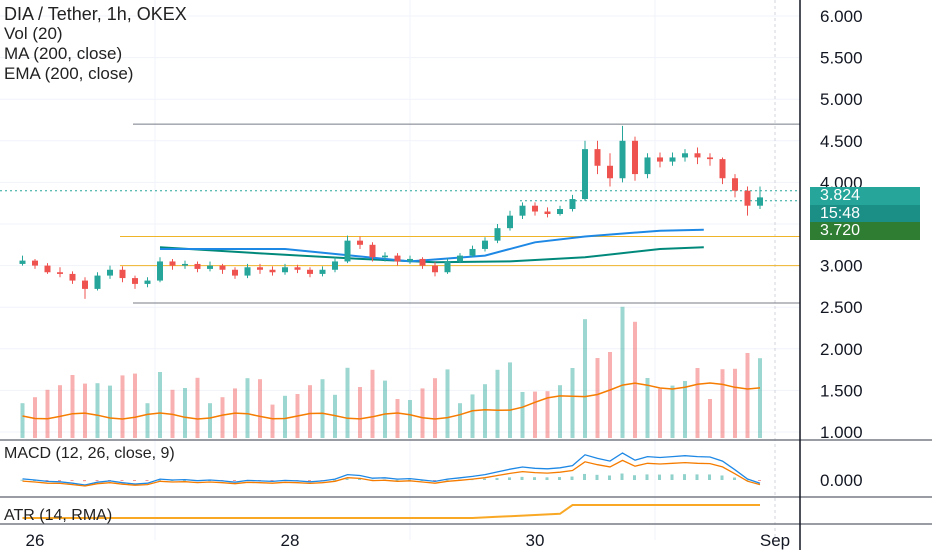 The height and width of the screenshot is (550, 932). What do you see at coordinates (841, 141) in the screenshot?
I see `price-tick-label: 4.500` at bounding box center [841, 141].